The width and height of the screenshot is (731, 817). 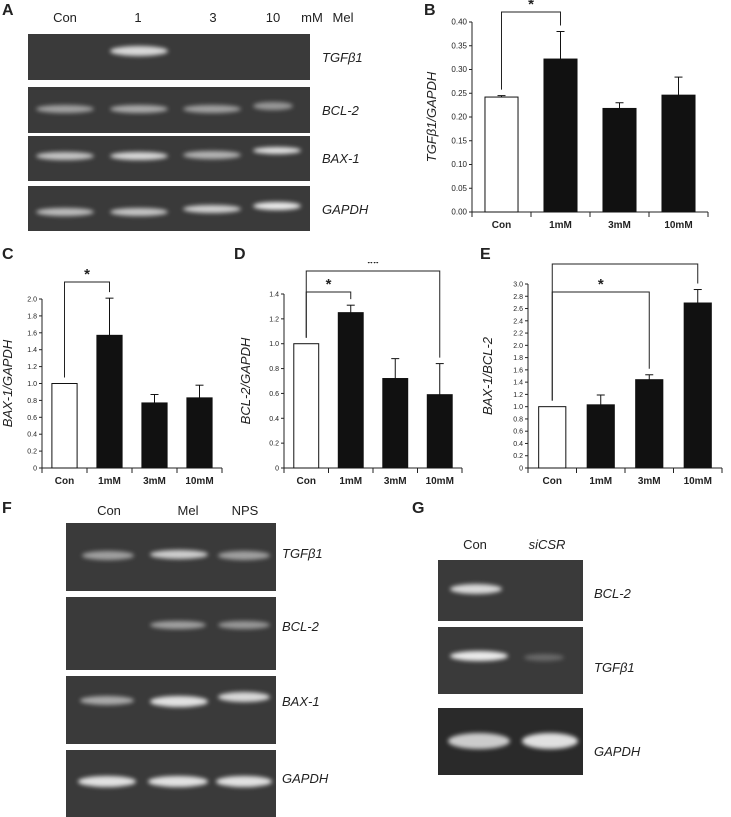 What do you see at coordinates (138, 17) in the screenshot?
I see `panel-a-lane-1: 1` at bounding box center [138, 17].